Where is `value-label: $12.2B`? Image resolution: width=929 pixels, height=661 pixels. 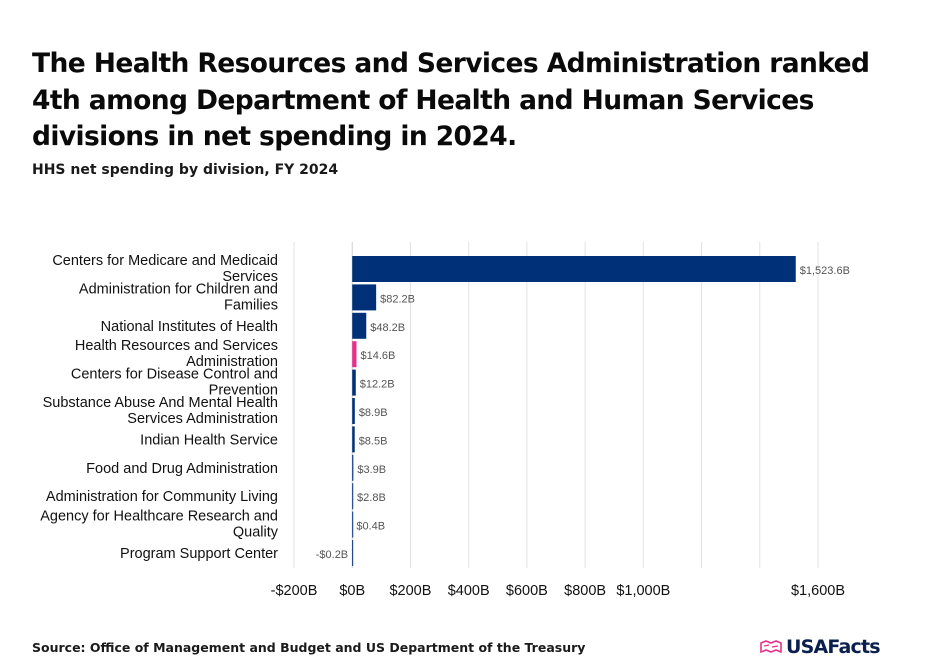 value-label: $12.2B is located at coordinates (377, 385).